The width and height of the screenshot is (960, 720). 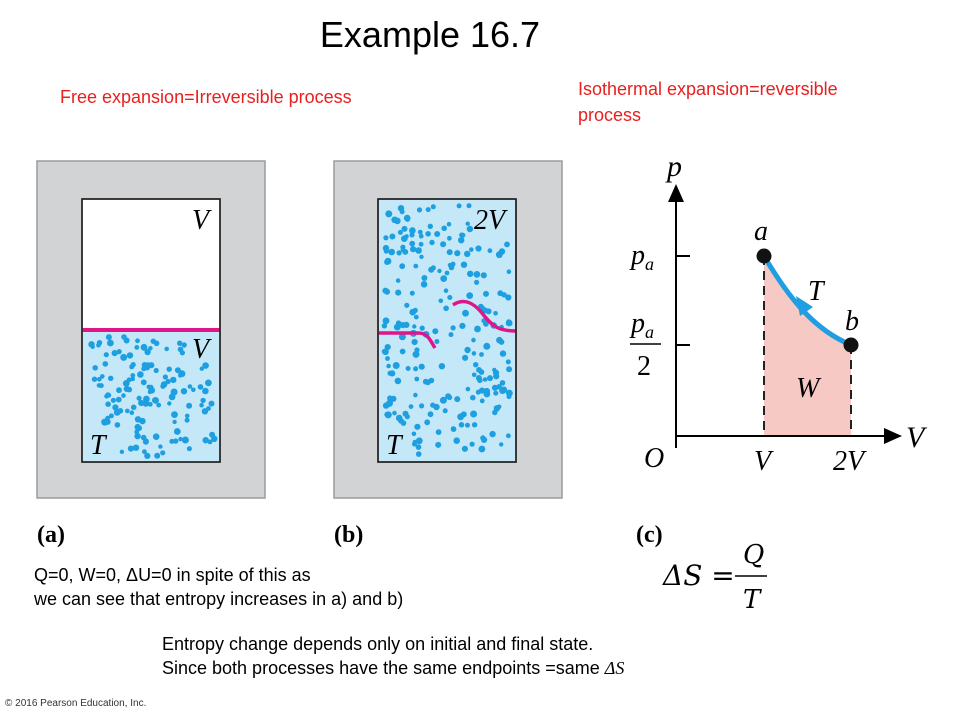 I want to click on temperature-label-b: T, so click(x=395, y=445).